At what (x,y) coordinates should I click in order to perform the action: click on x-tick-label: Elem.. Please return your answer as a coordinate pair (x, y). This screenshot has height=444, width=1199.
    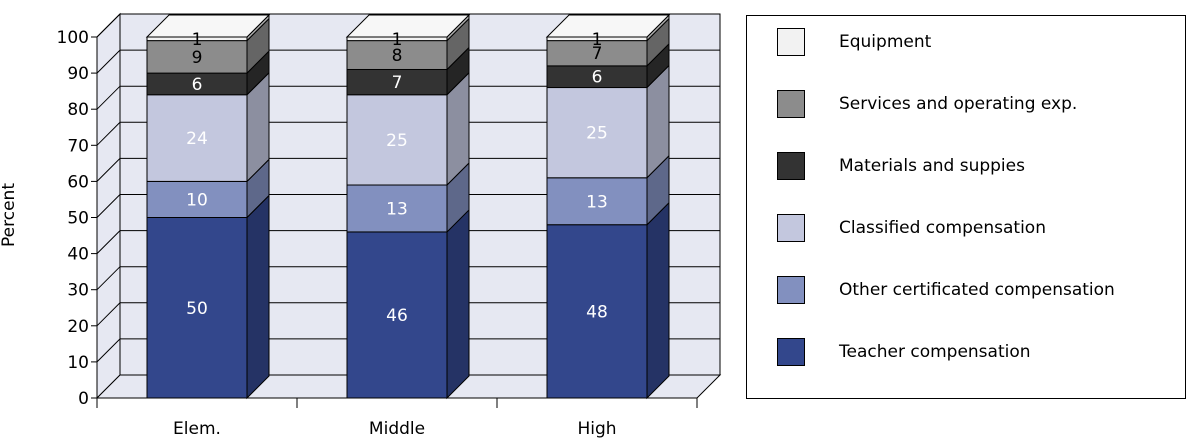
    Looking at the image, I should click on (197, 429).